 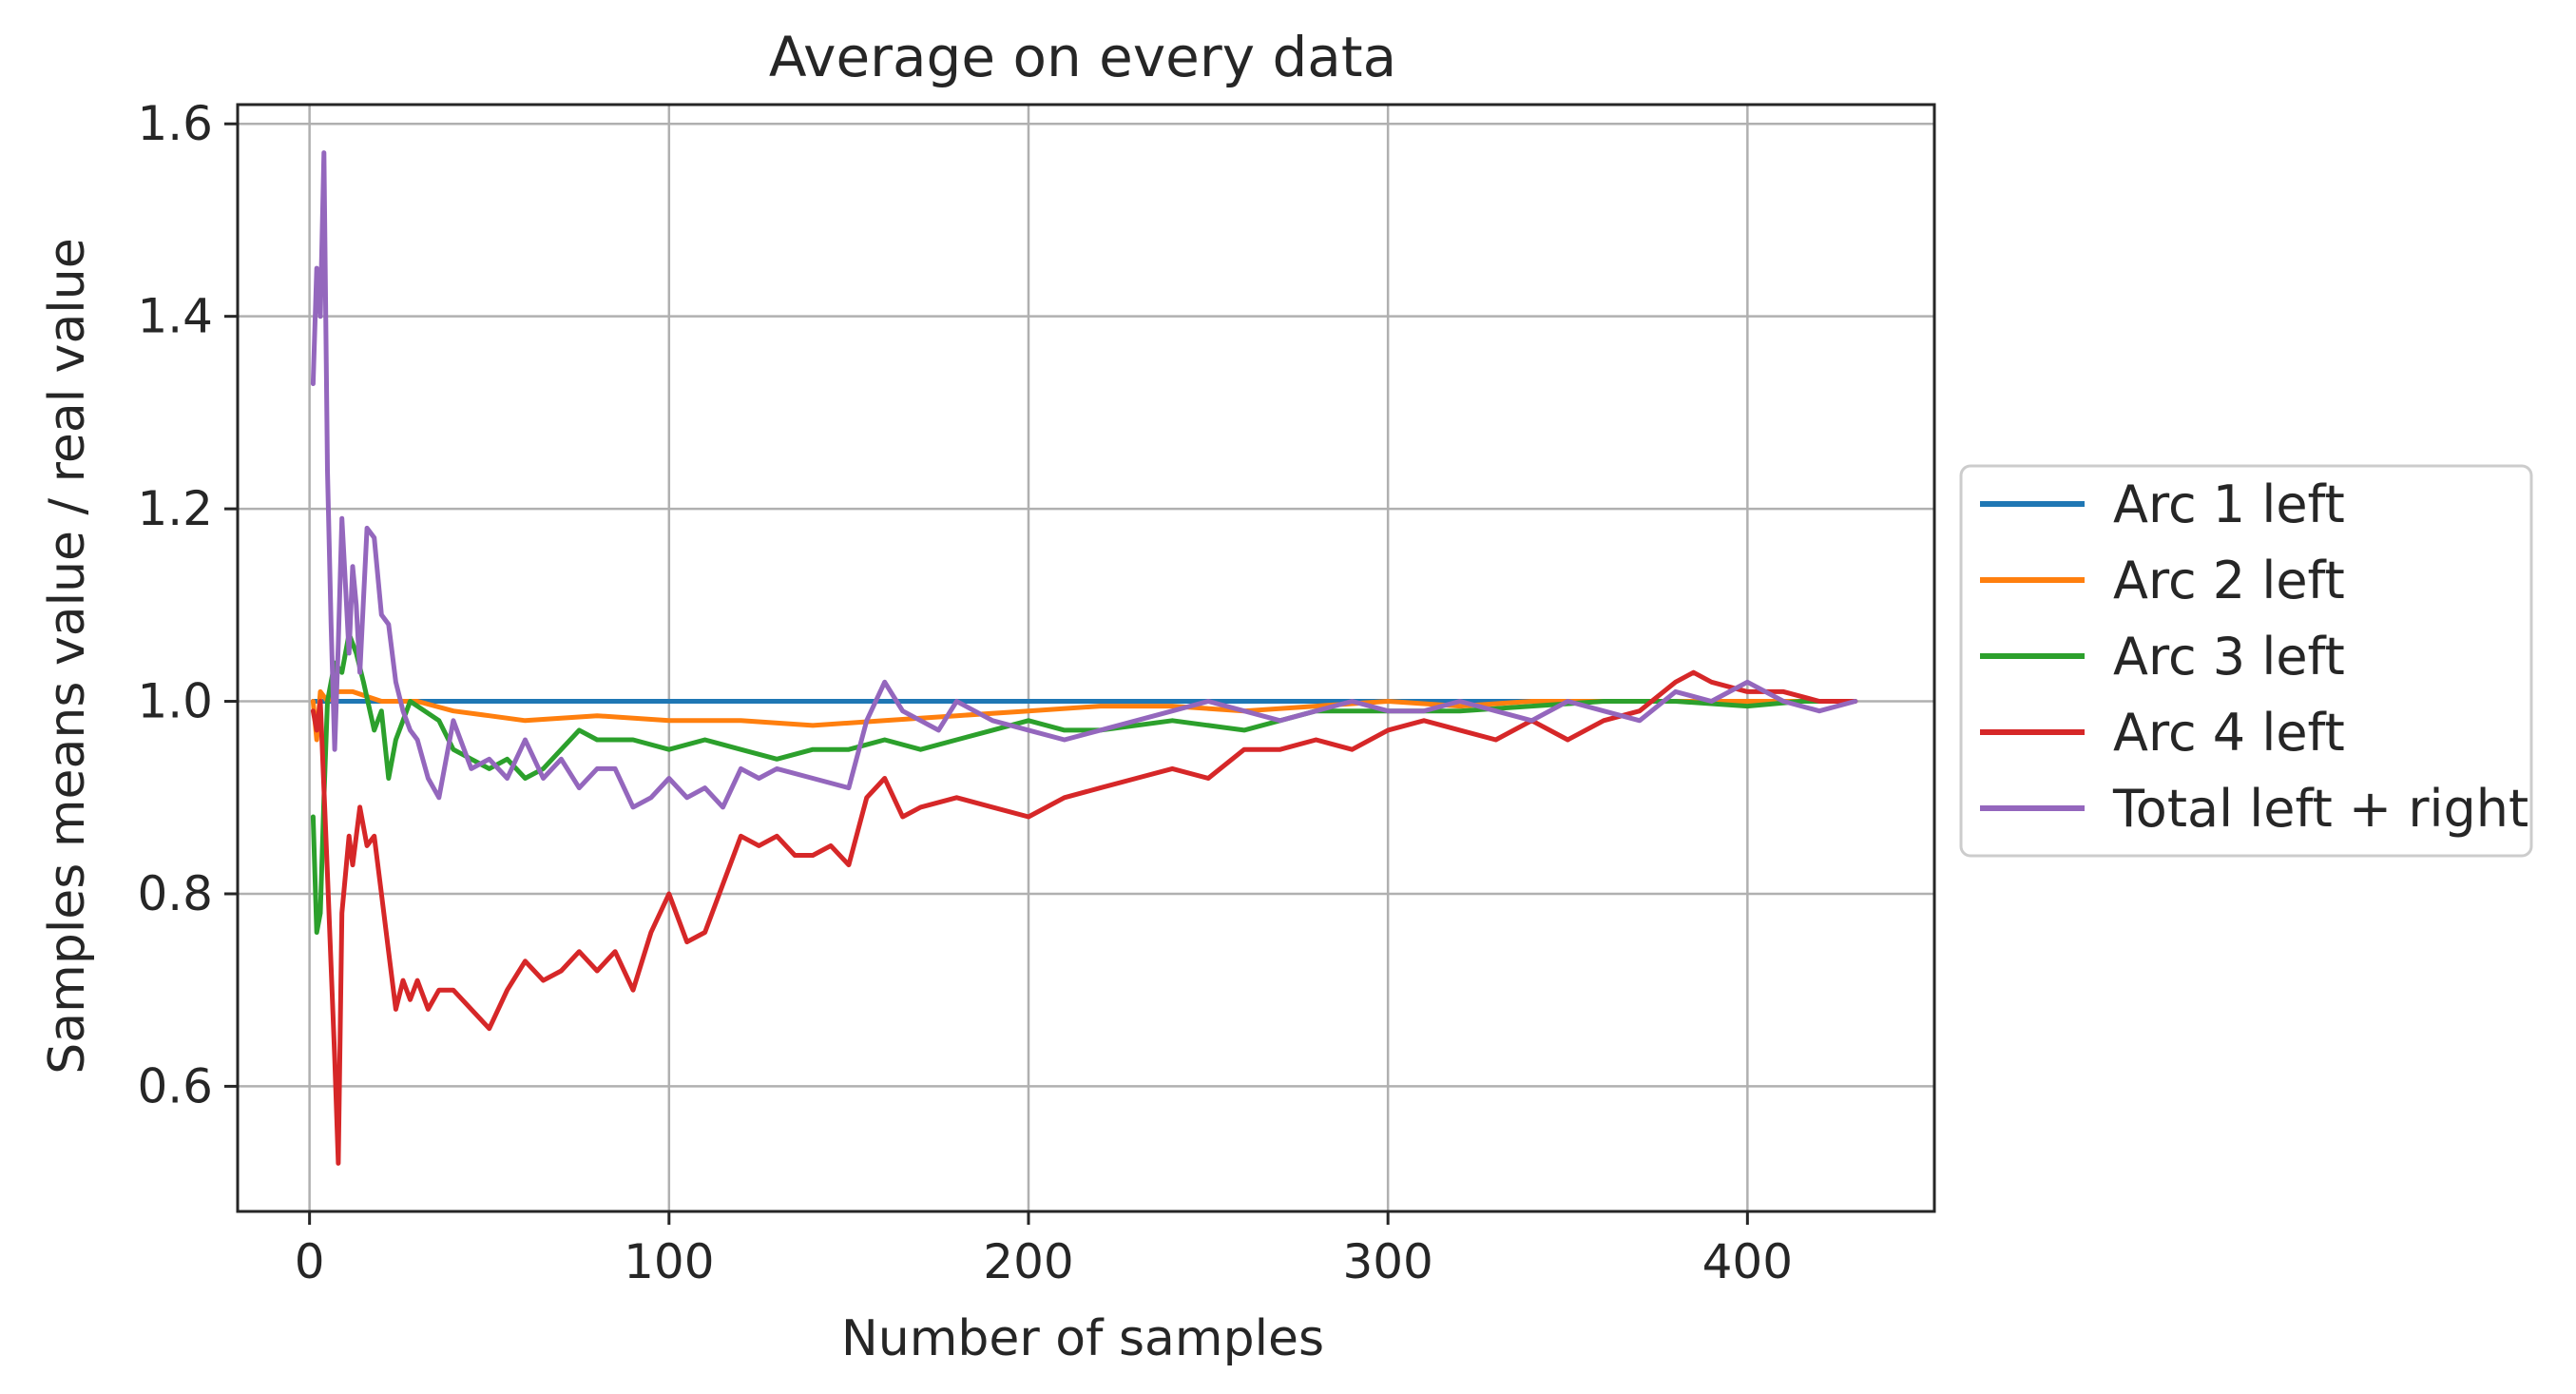 I want to click on legend-box, so click(x=2246, y=661).